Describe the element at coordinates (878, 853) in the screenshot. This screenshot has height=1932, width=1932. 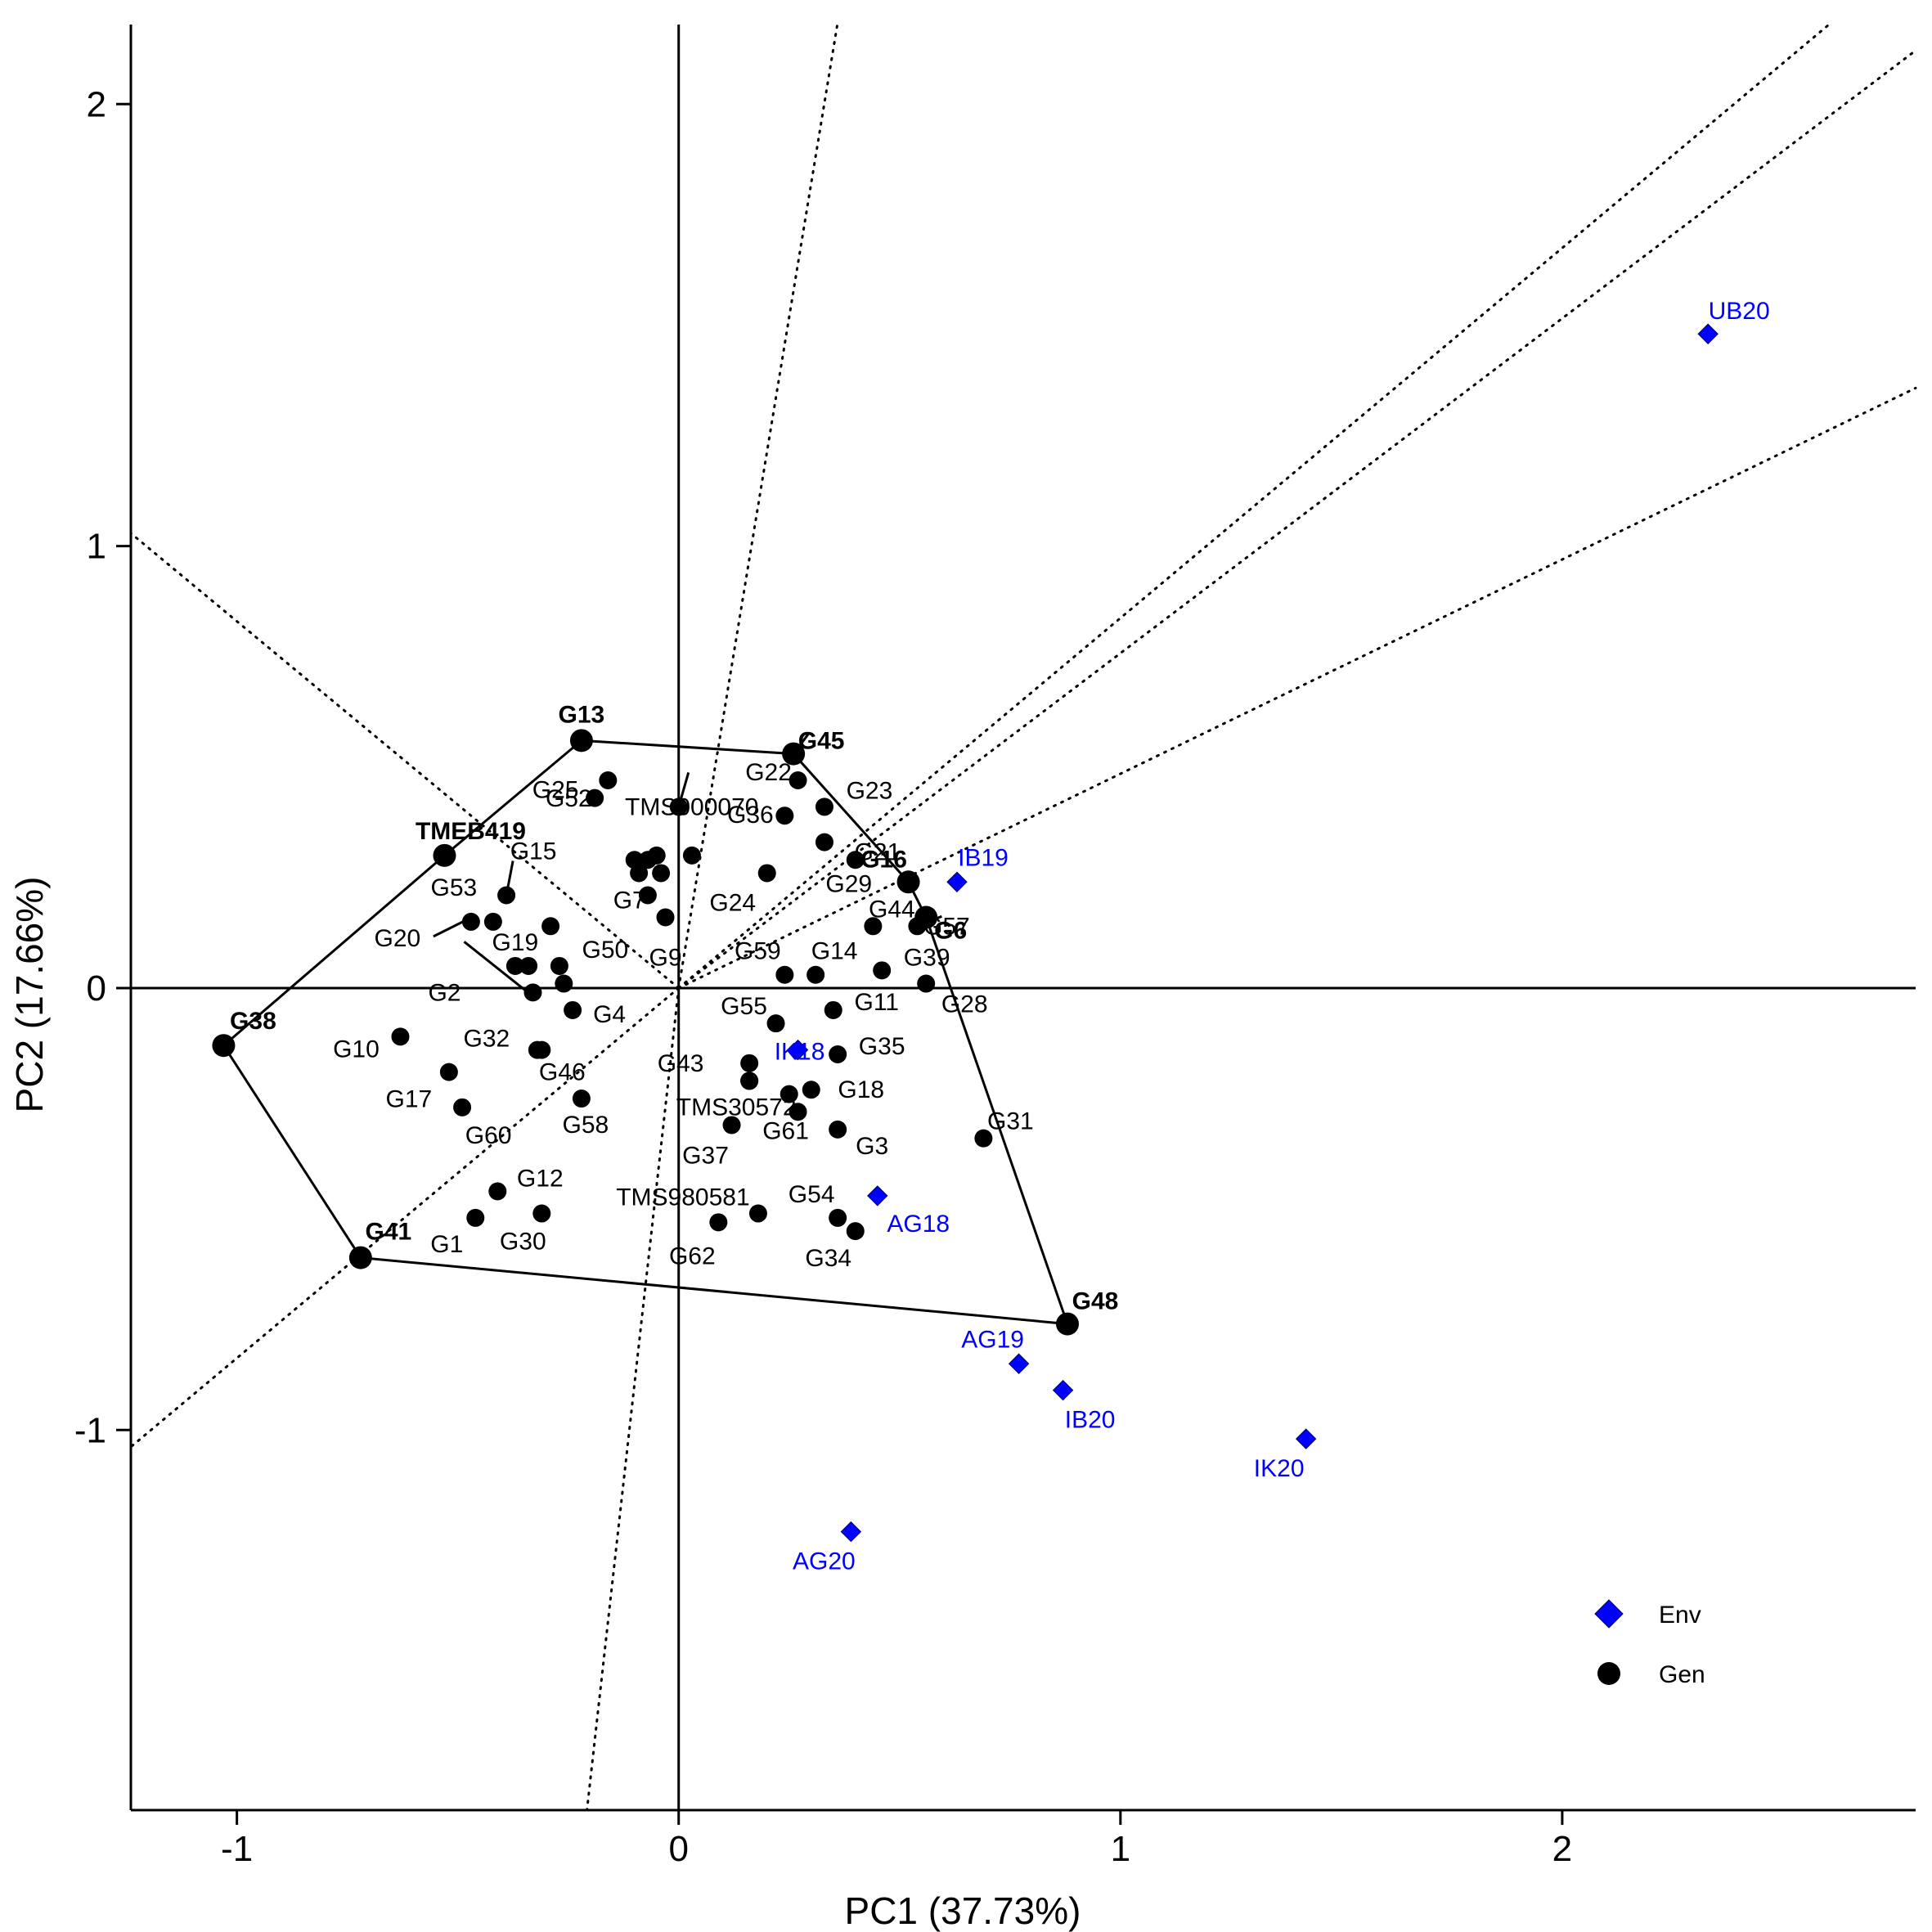
I see `genotype-label-g21: G21` at that location.